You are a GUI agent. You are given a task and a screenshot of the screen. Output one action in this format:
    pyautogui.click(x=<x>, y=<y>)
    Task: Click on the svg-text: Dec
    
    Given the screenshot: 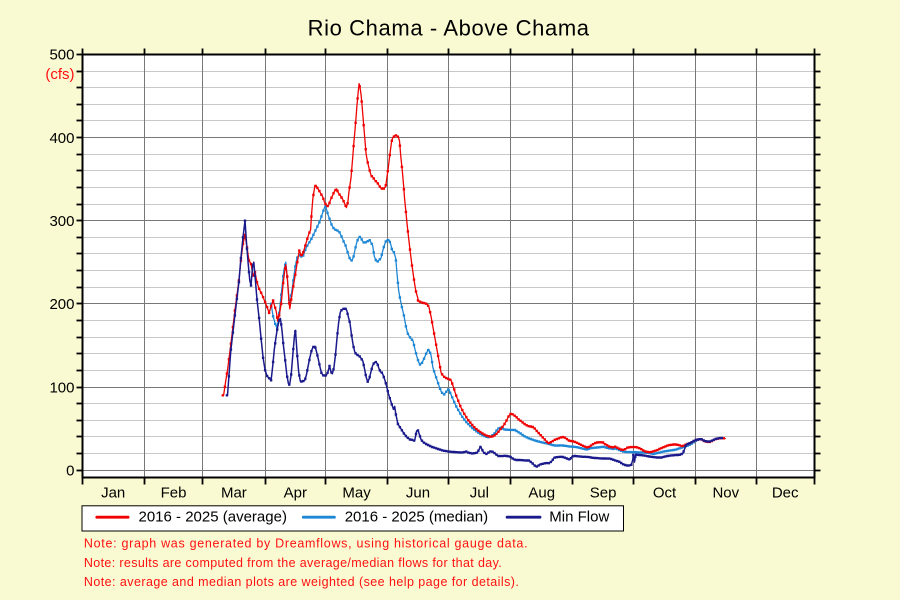 What is the action you would take?
    pyautogui.click(x=785, y=493)
    